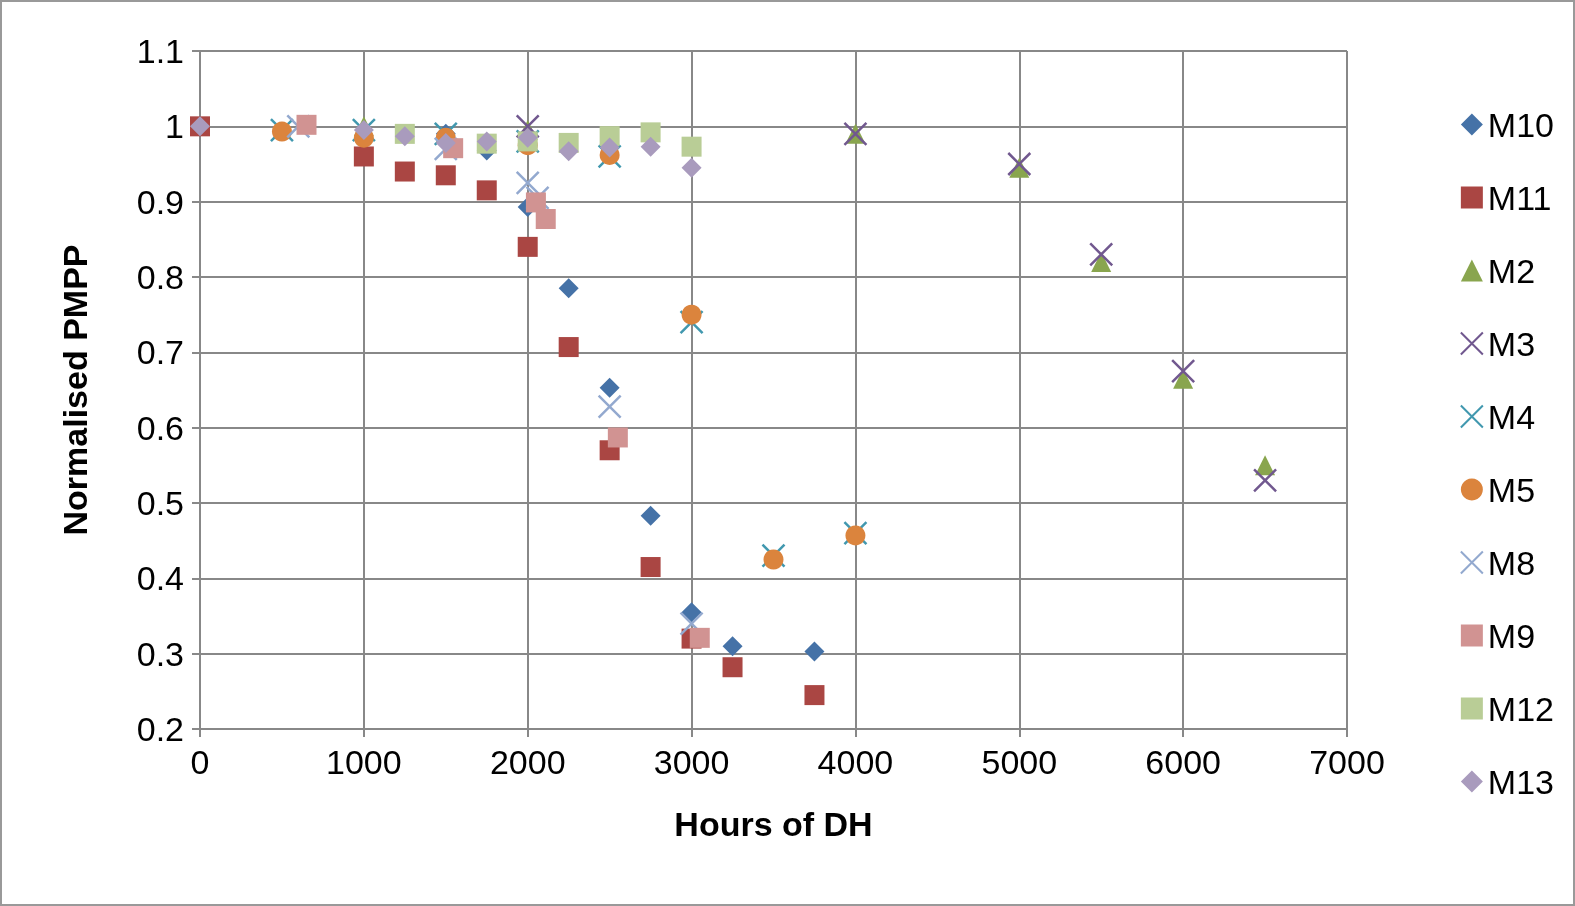 The height and width of the screenshot is (906, 1575). Describe the element at coordinates (1347, 762) in the screenshot. I see `x-tick-label: 7000` at that location.